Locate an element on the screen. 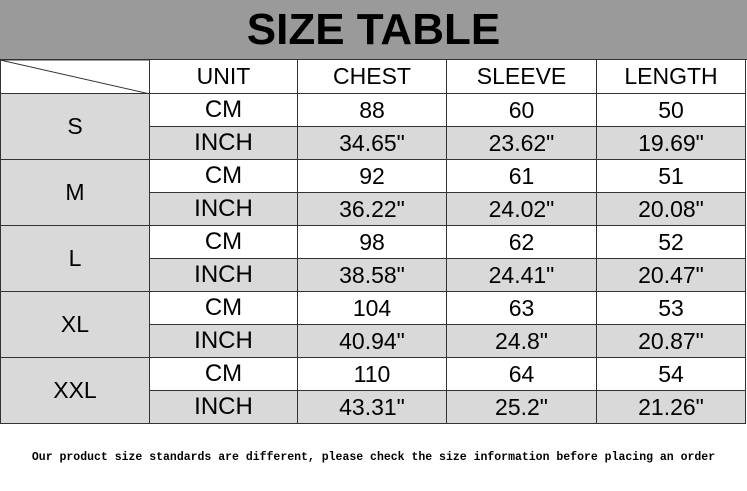 The width and height of the screenshot is (747, 491). column-header: UNIT is located at coordinates (224, 77).